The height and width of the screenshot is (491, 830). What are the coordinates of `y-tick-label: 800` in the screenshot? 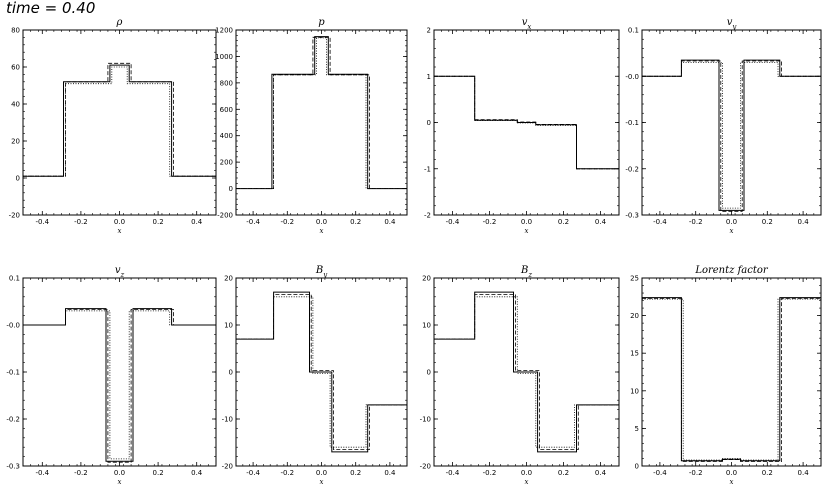 It's located at (226, 83).